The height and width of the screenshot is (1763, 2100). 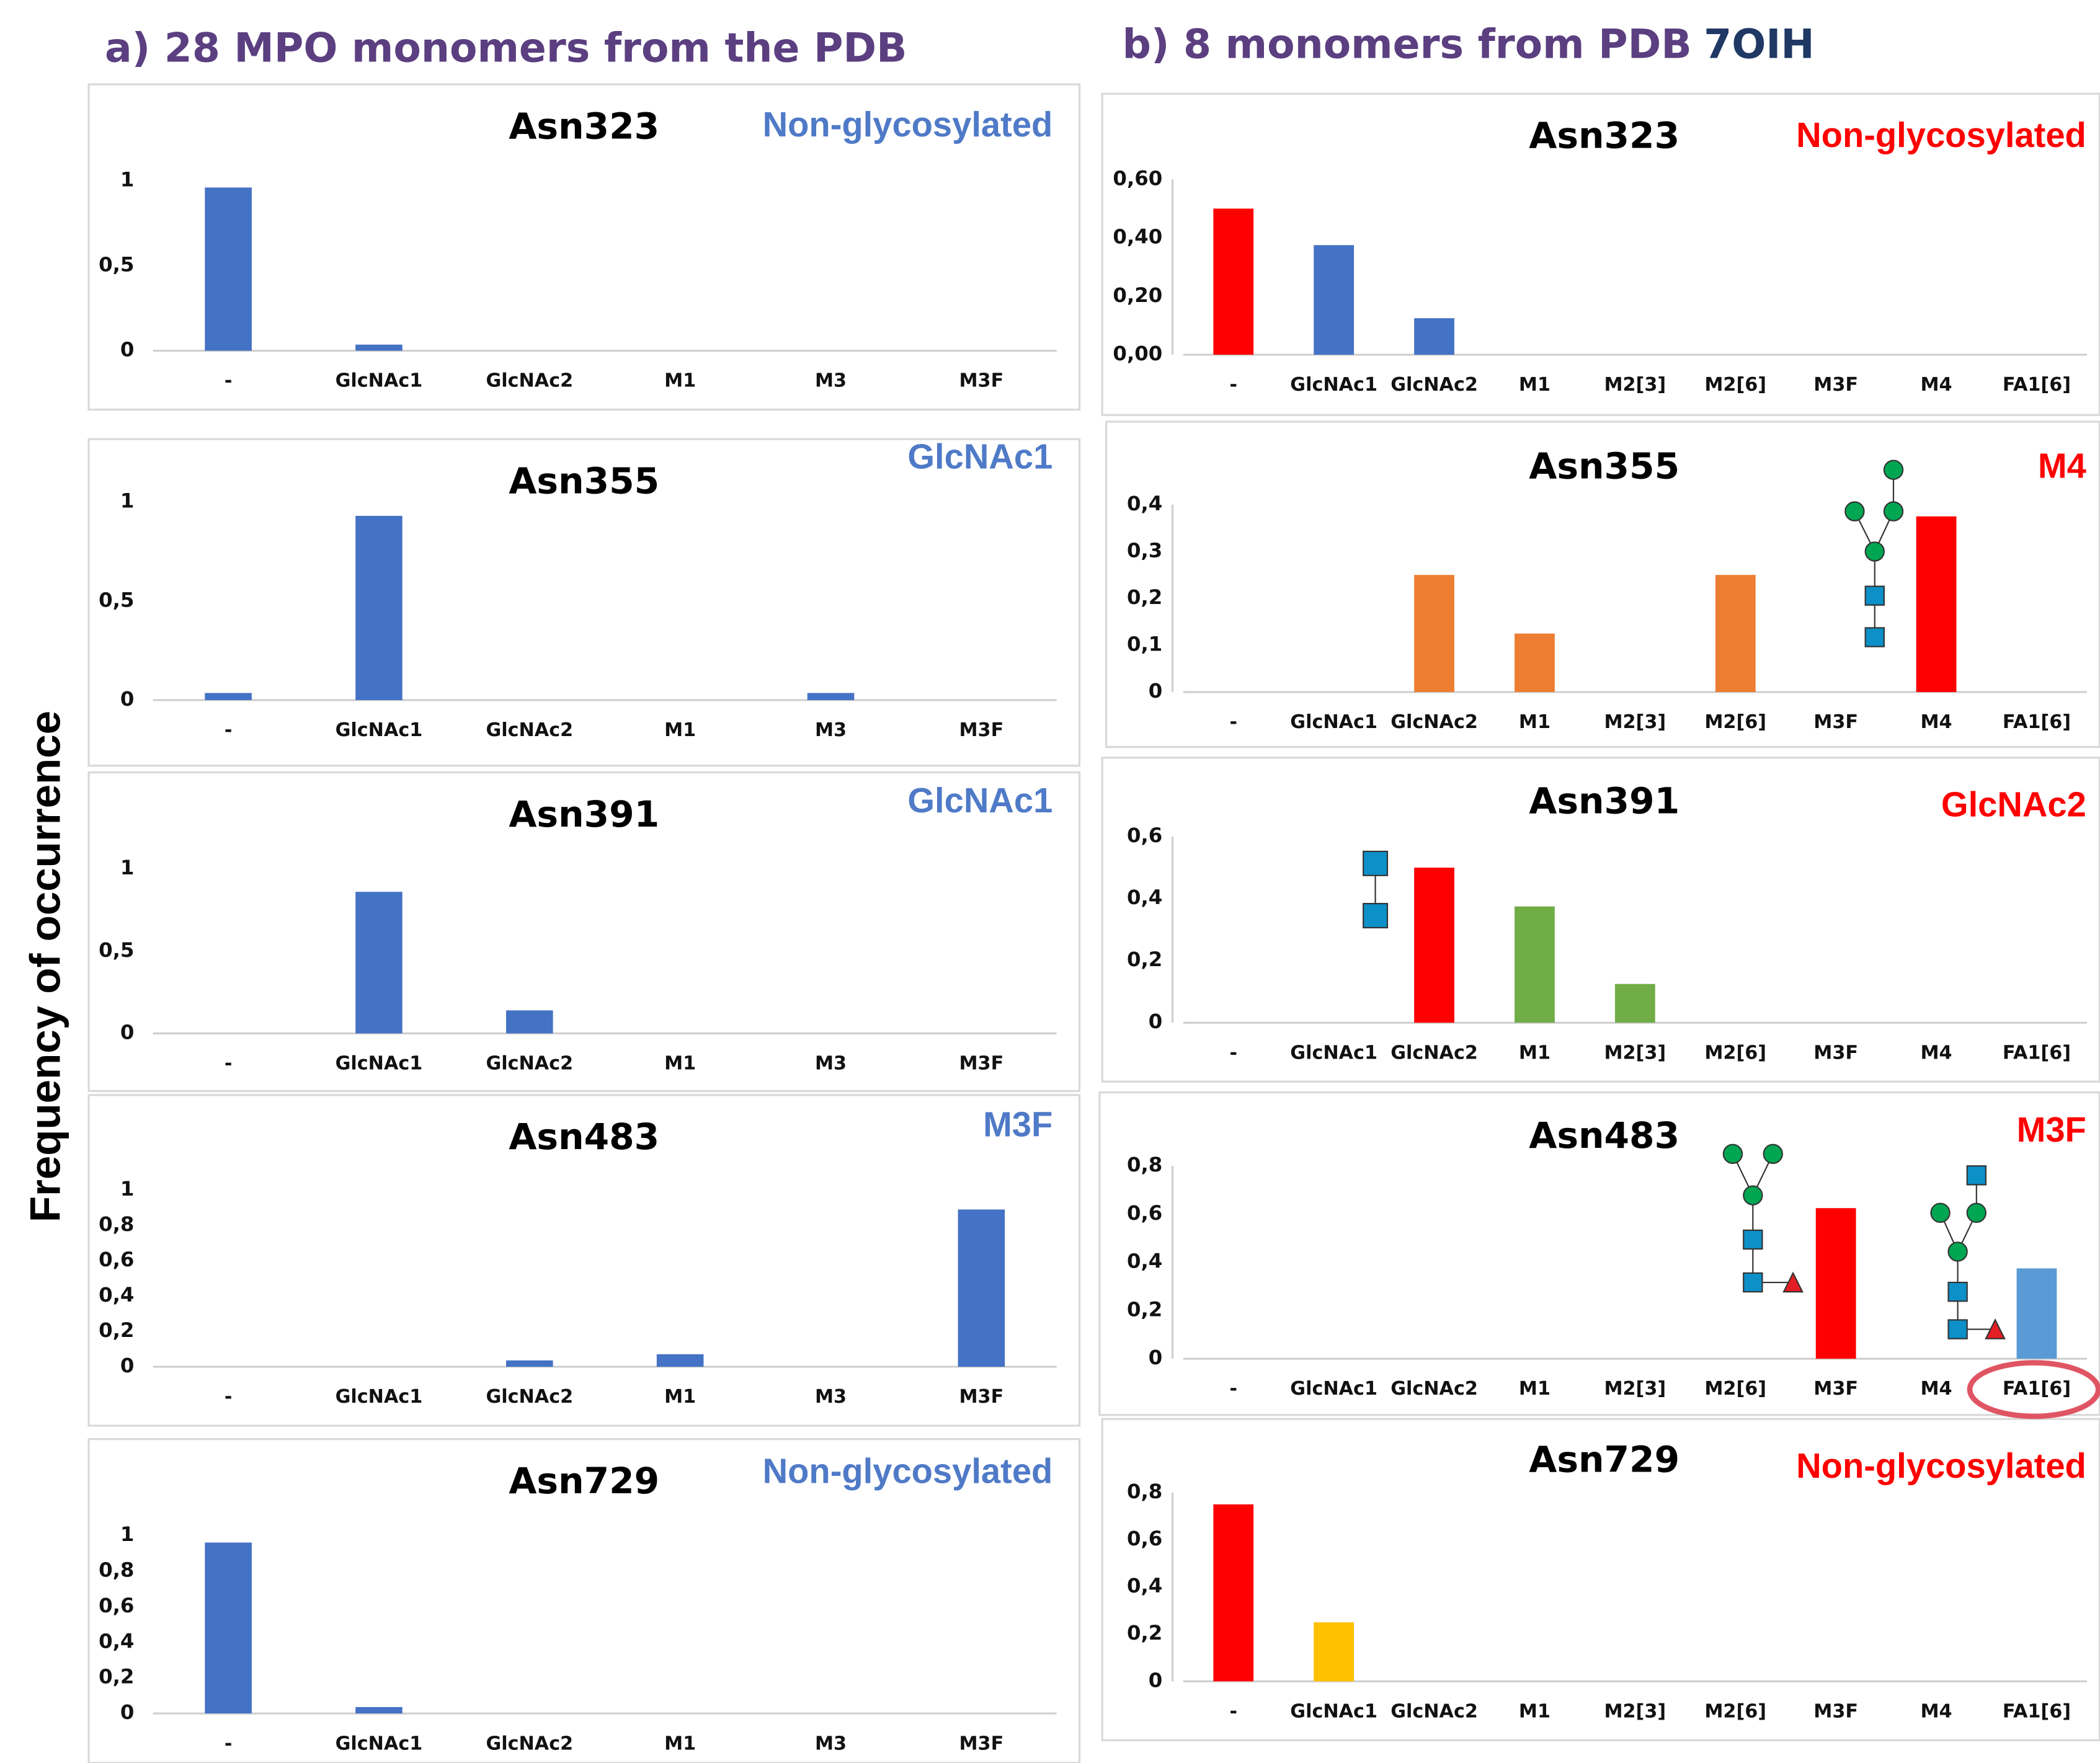 I want to click on highlight-ellipse, so click(x=2033, y=1390).